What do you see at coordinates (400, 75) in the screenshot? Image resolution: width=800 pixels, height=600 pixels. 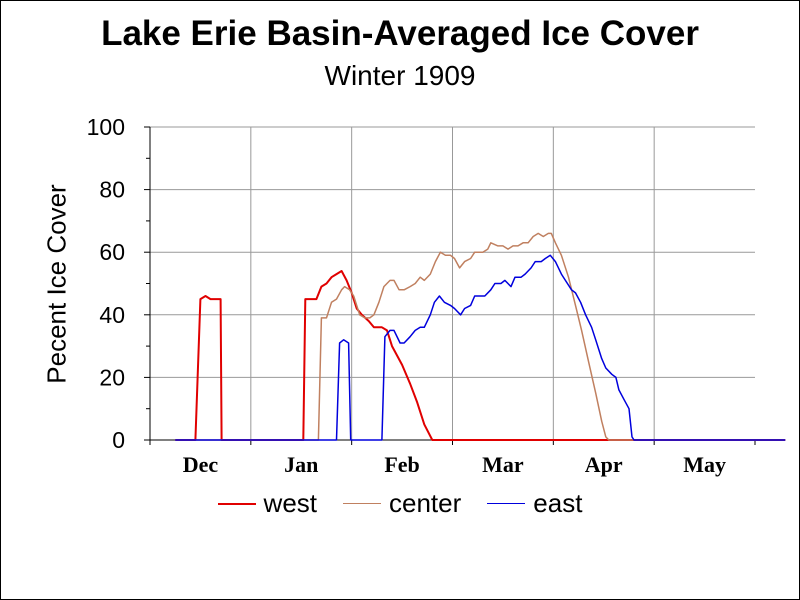 I see `chart-subtitle: Winter 1909` at bounding box center [400, 75].